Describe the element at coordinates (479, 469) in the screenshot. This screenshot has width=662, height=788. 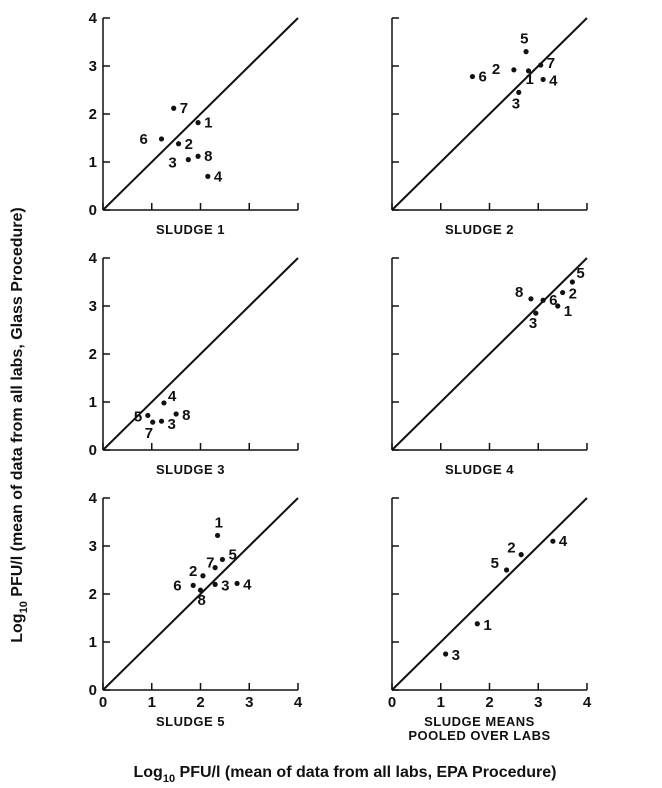
I see `panel-title: SLUDGE 4` at that location.